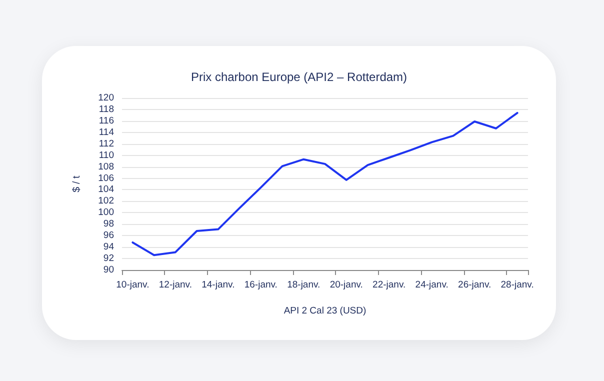  Describe the element at coordinates (431, 285) in the screenshot. I see `x-tick-label: 24-janv.` at that location.